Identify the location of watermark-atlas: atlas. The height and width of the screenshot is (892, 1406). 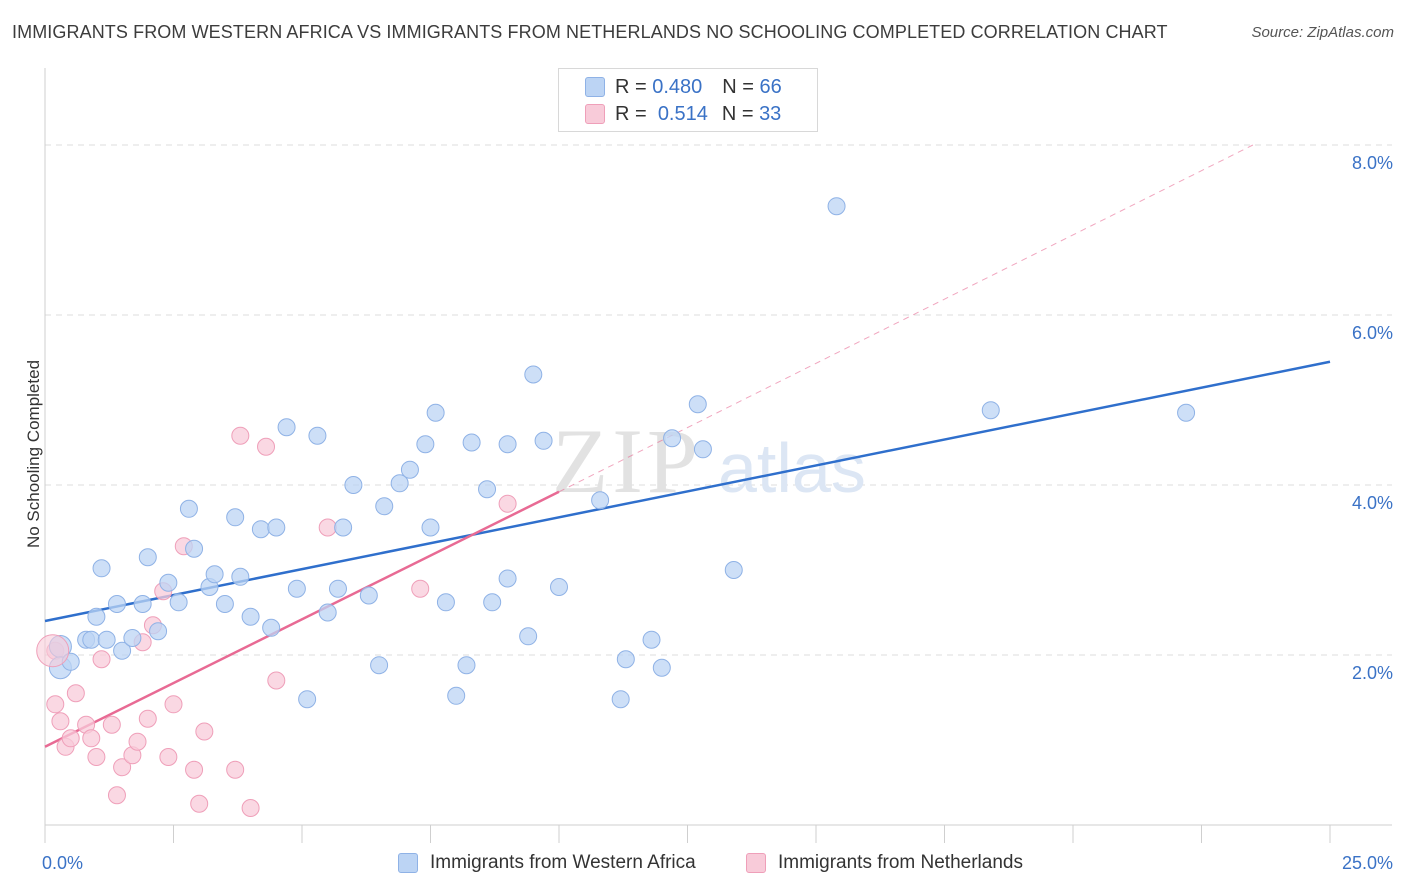
(792, 468).